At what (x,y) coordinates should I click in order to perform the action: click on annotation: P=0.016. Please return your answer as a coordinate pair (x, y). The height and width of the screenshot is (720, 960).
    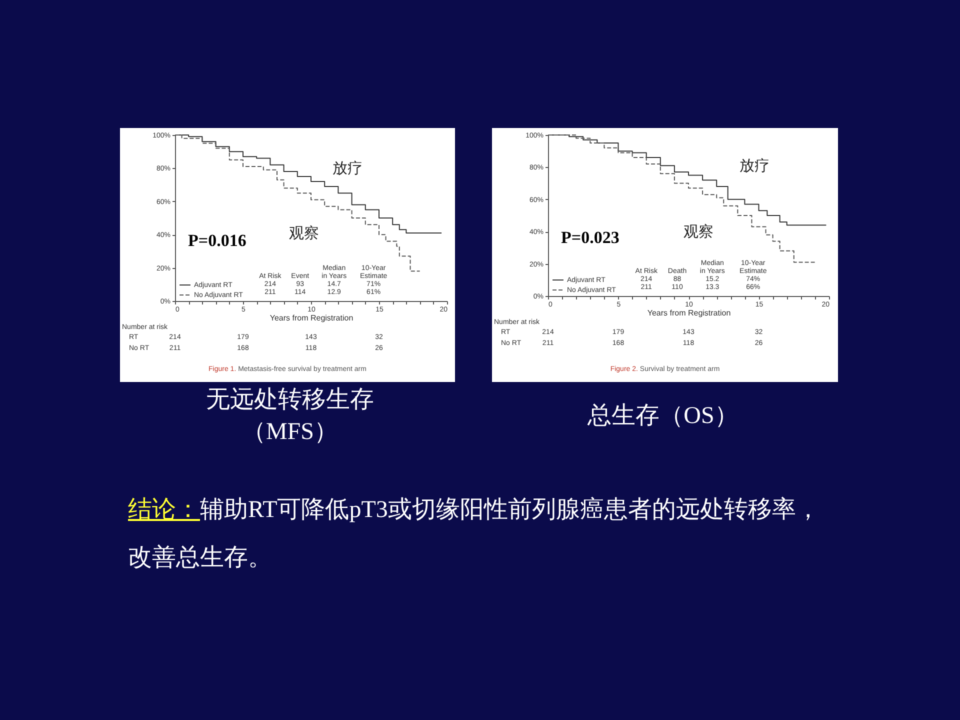
    Looking at the image, I should click on (217, 240).